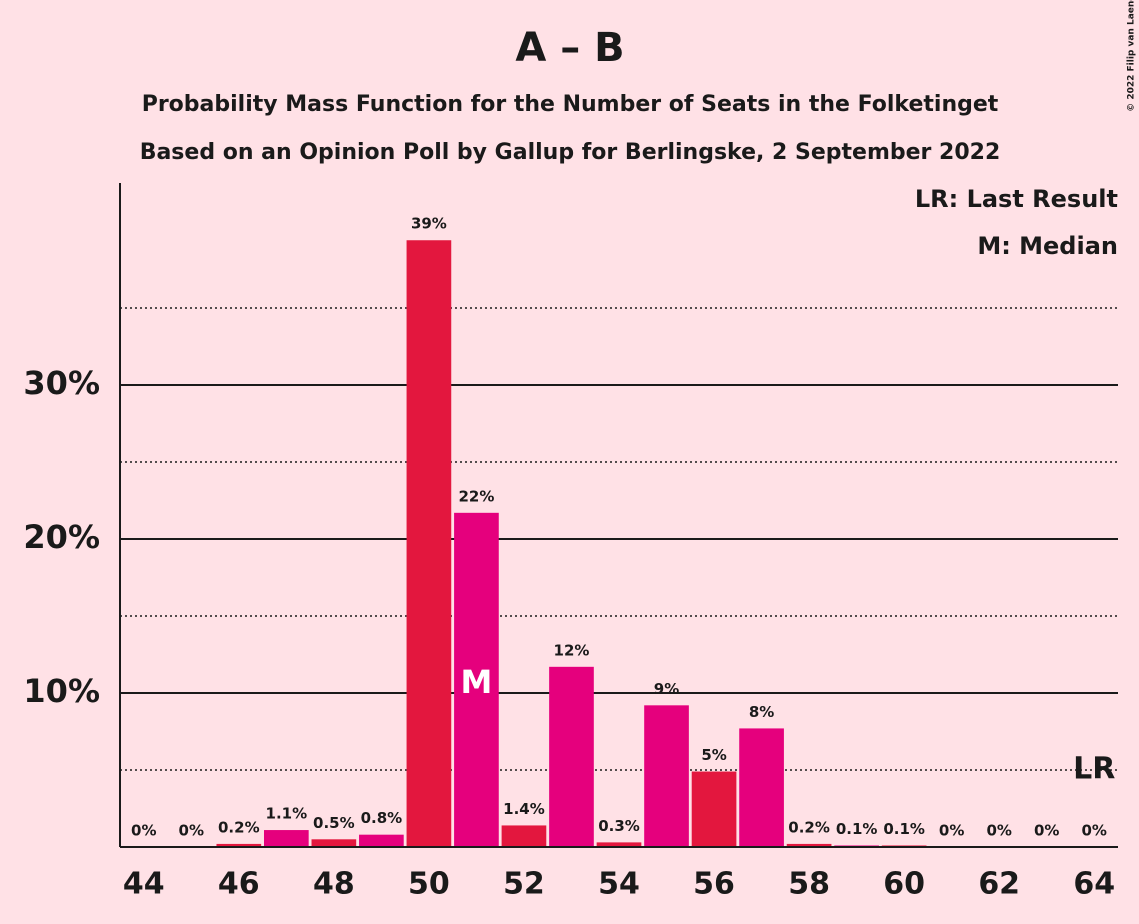  What do you see at coordinates (382, 818) in the screenshot?
I see `value-label: 0.8%` at bounding box center [382, 818].